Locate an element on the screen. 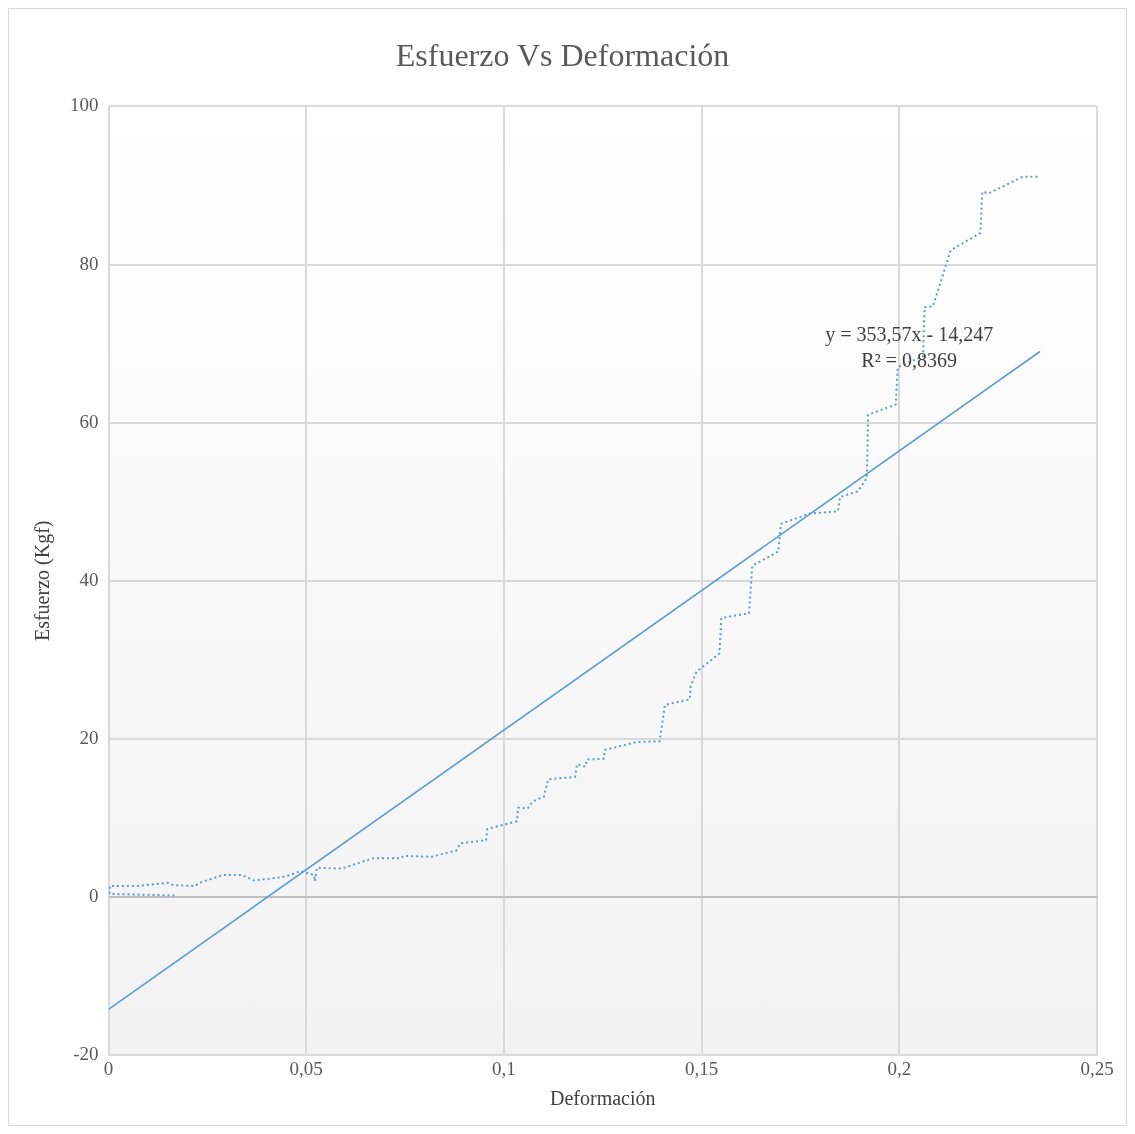 This screenshot has width=1135, height=1134. y-tick-label: 60 is located at coordinates (89, 421).